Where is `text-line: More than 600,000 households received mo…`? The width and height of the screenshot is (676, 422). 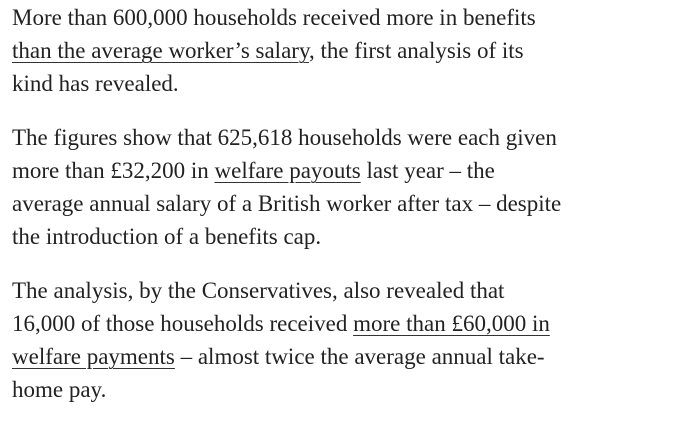
text-line: More than 600,000 households received mo… is located at coordinates (344, 17).